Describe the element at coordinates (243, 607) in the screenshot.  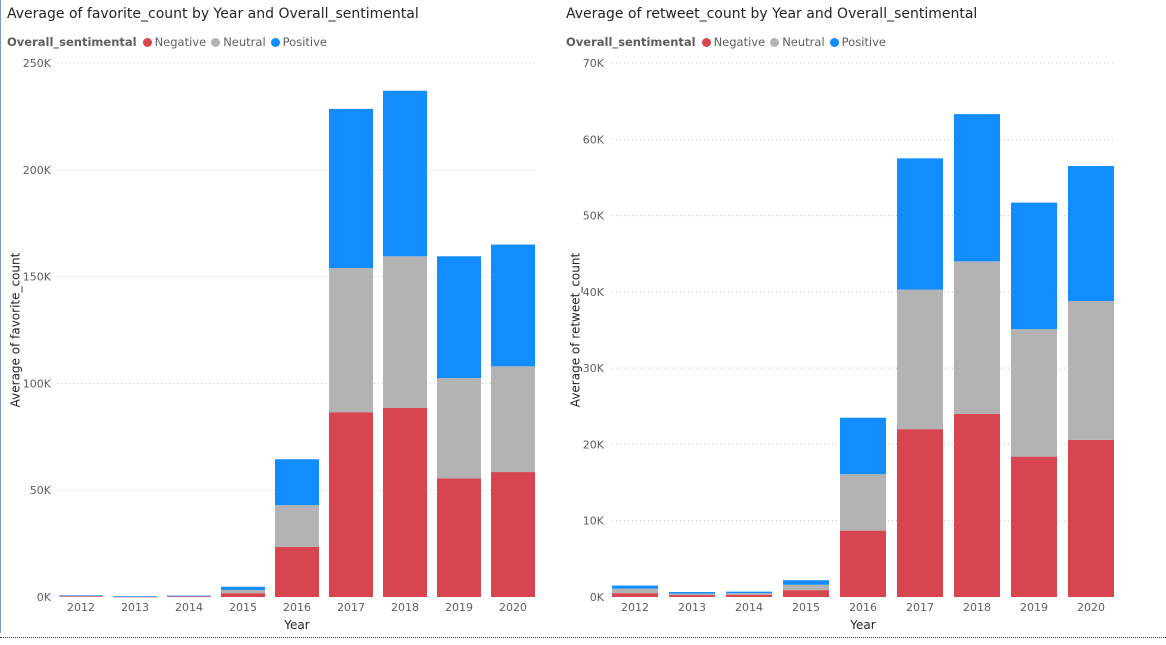
I see `x-tick-label: 2015` at that location.